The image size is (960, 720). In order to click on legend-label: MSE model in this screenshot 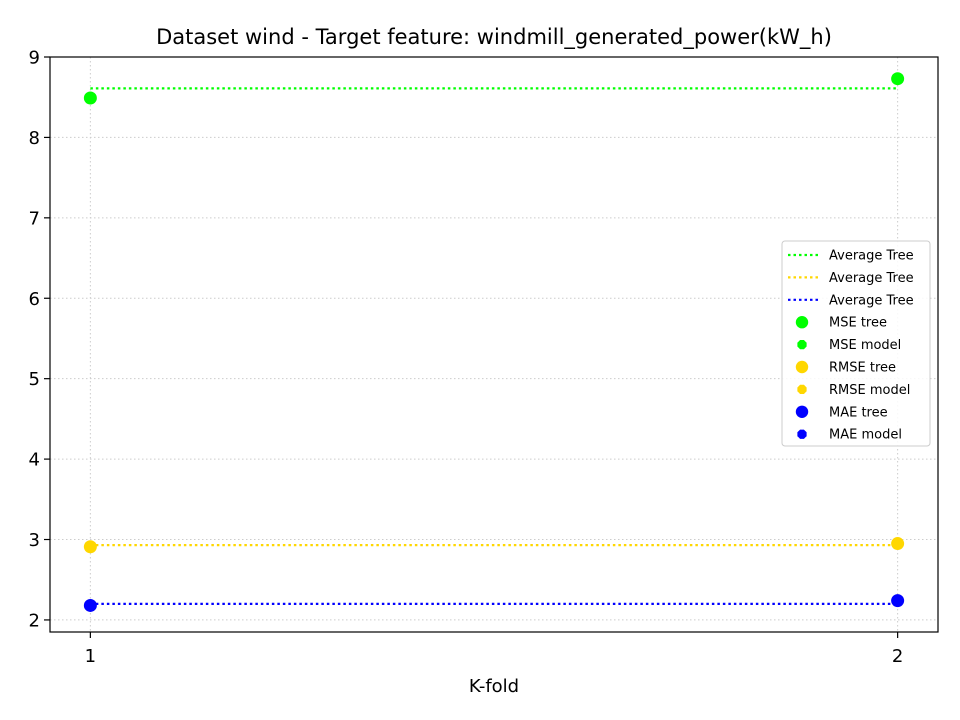, I will do `click(865, 345)`.